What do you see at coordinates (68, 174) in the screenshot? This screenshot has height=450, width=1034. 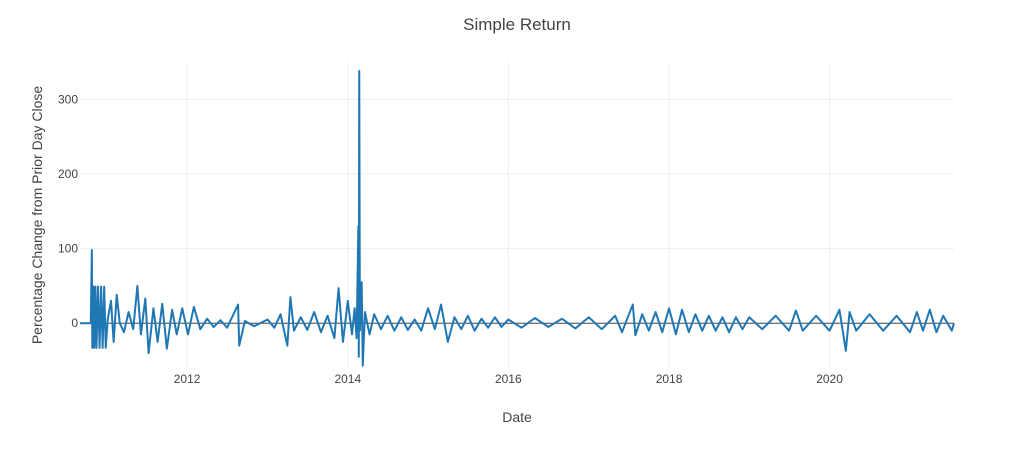 I see `y-tick-label: 200` at bounding box center [68, 174].